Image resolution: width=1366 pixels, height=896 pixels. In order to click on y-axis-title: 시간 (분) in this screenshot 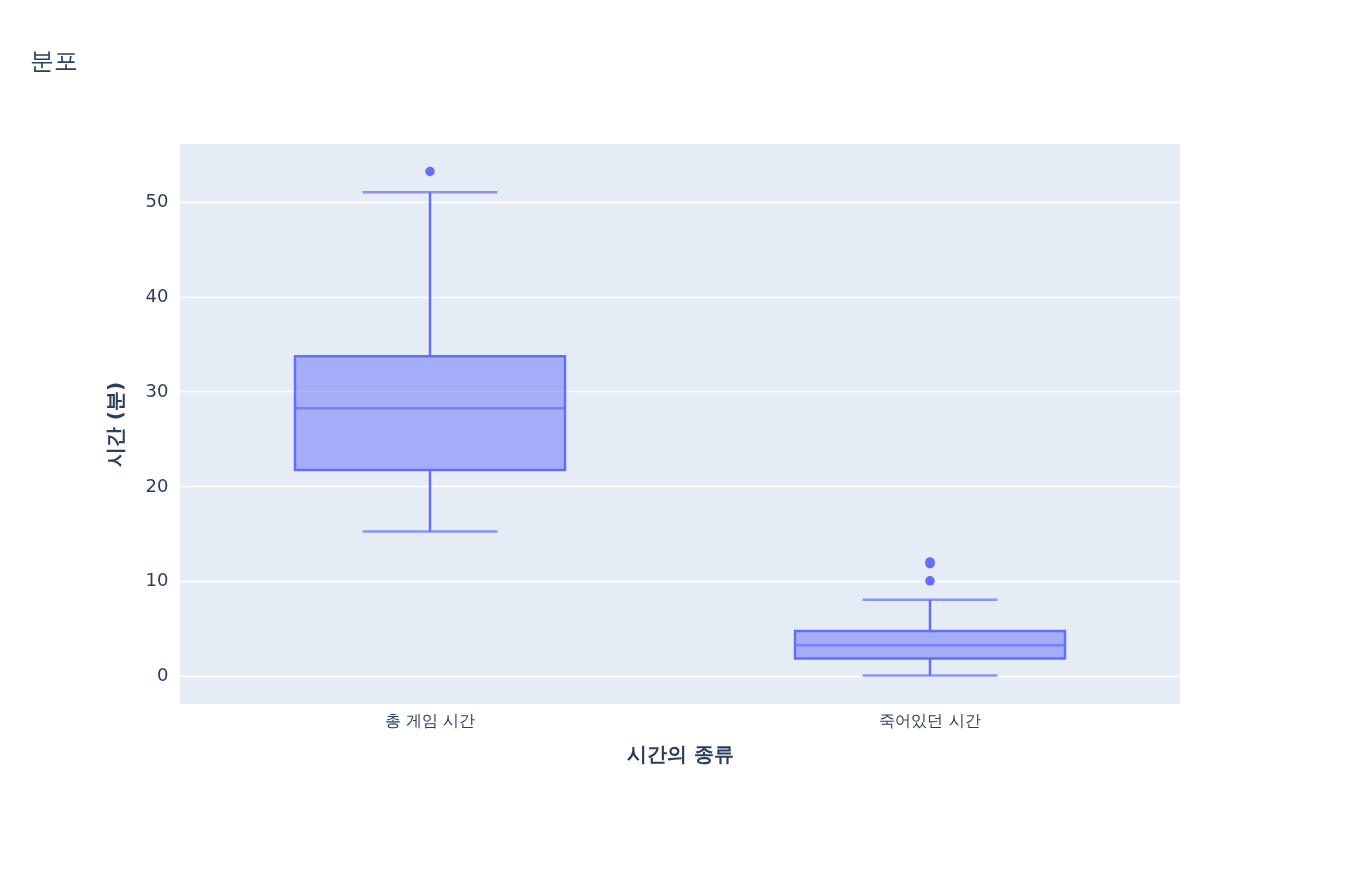, I will do `click(114, 424)`.